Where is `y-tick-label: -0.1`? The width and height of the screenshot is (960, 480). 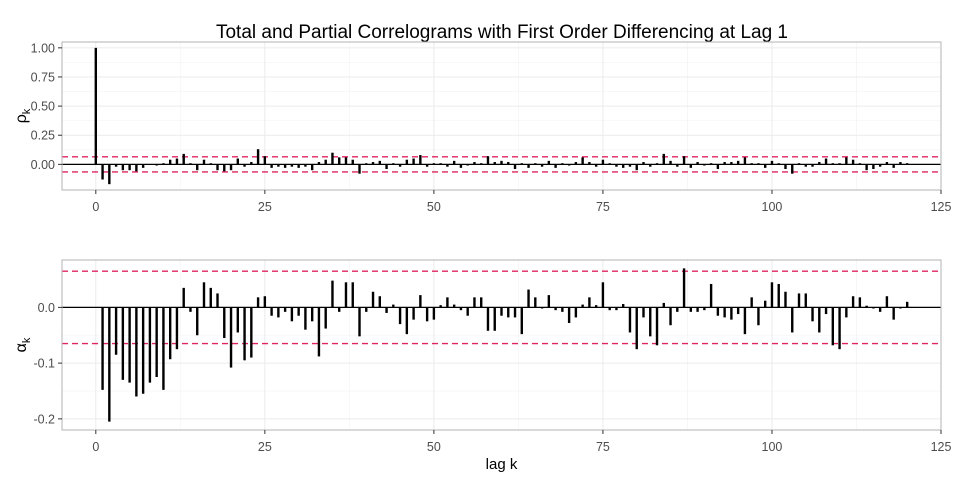 y-tick-label: -0.1 is located at coordinates (44, 364).